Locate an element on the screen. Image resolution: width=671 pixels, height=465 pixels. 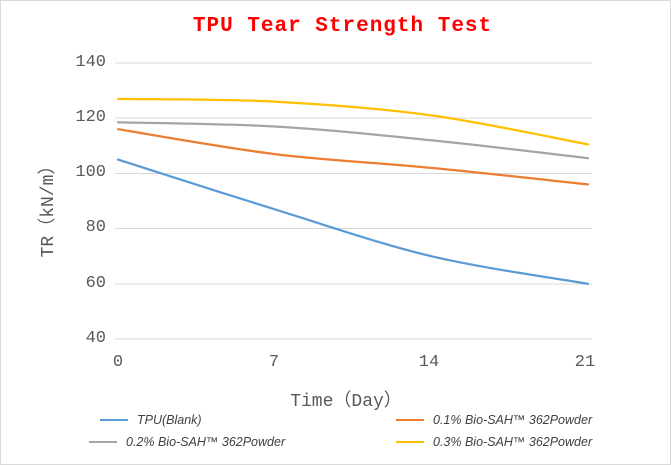
x-tick-7: 7 is located at coordinates (274, 362).